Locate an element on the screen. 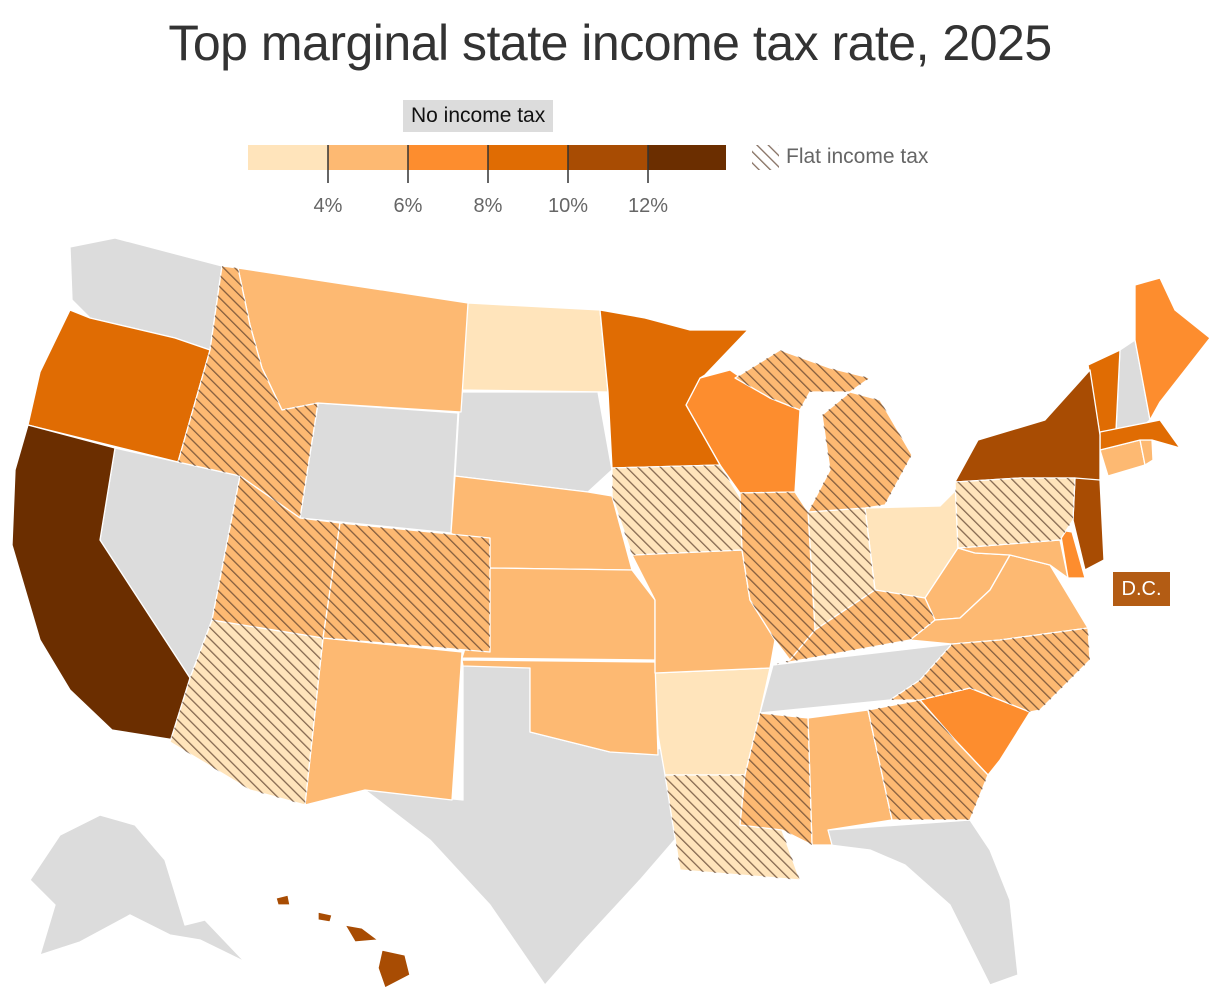 The image size is (1220, 1002). state-DE is located at coordinates (1072, 554).